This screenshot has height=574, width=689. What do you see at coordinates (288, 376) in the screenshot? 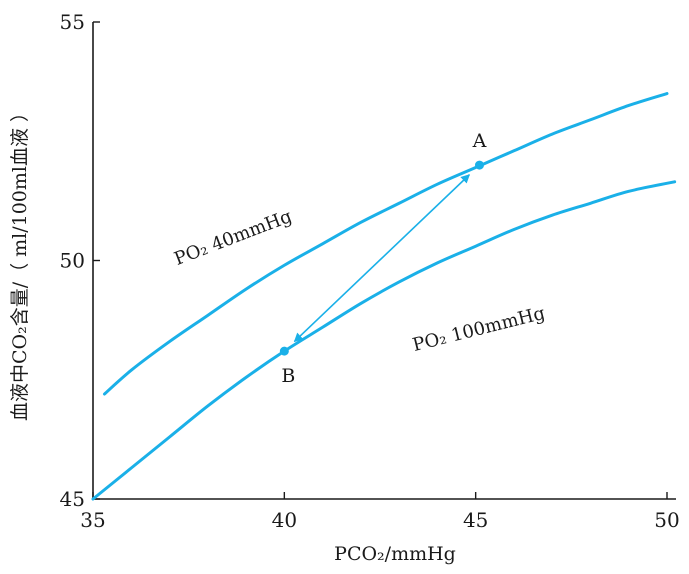
I see `point-label-B: B` at bounding box center [288, 376].